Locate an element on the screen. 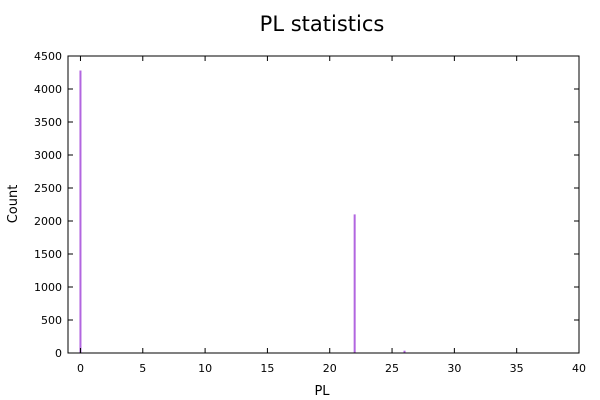 Image resolution: width=600 pixels, height=400 pixels. x-axis-title: PL is located at coordinates (322, 391).